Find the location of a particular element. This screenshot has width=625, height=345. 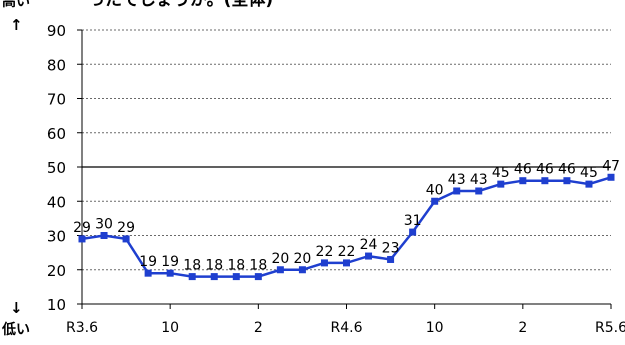

data-label-21: 46 is located at coordinates (545, 170).